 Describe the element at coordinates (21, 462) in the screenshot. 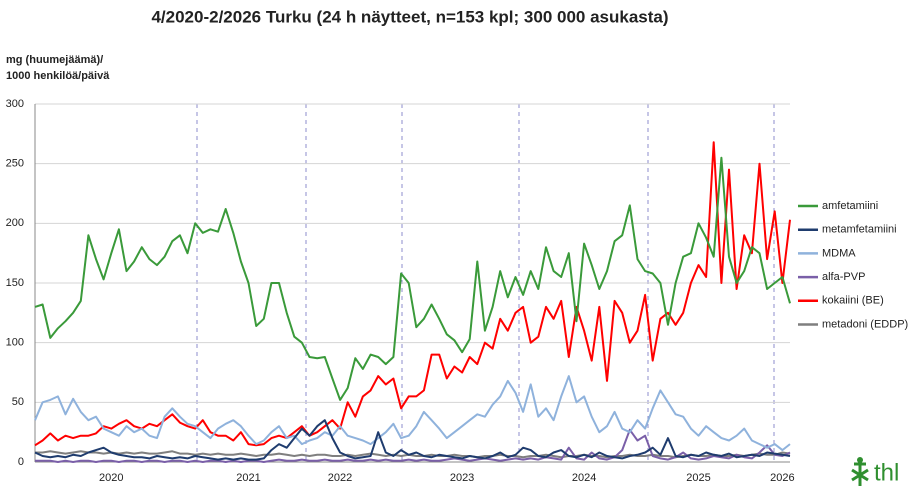

I see `y-tick-label: 0` at that location.